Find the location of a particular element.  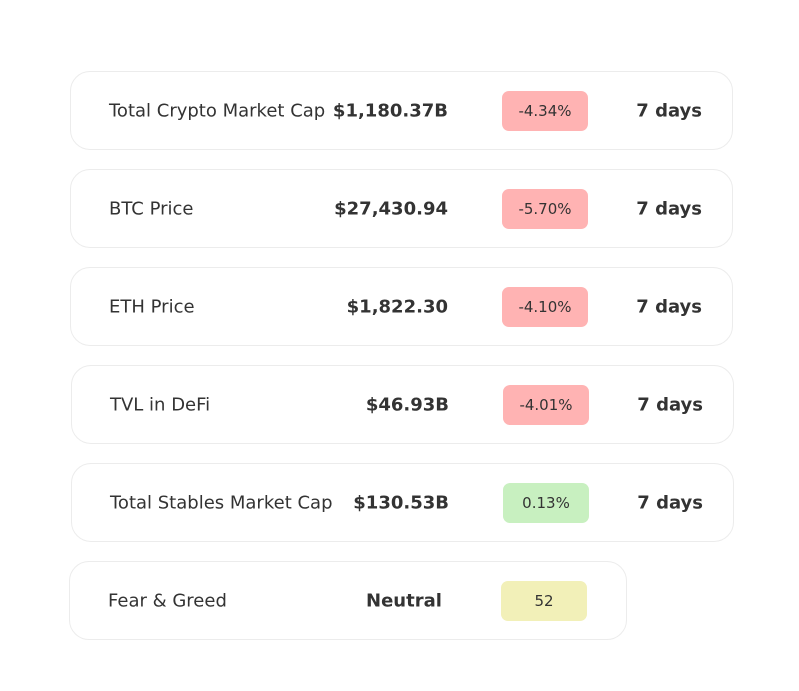

metric-card-tvl-in-defi: TVL in DeFi $46.93B -4.01% 7 days is located at coordinates (402, 404).